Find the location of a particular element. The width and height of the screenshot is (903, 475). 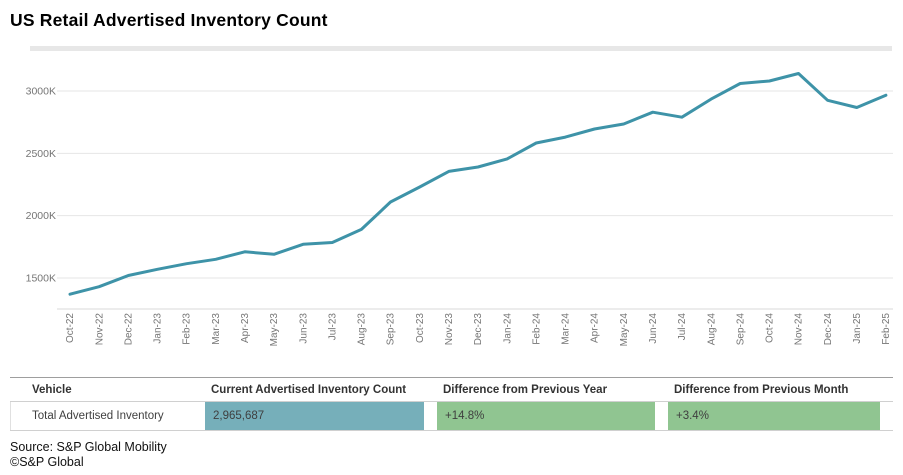

x-axis-tick-label: Jun-23 is located at coordinates (303, 328).